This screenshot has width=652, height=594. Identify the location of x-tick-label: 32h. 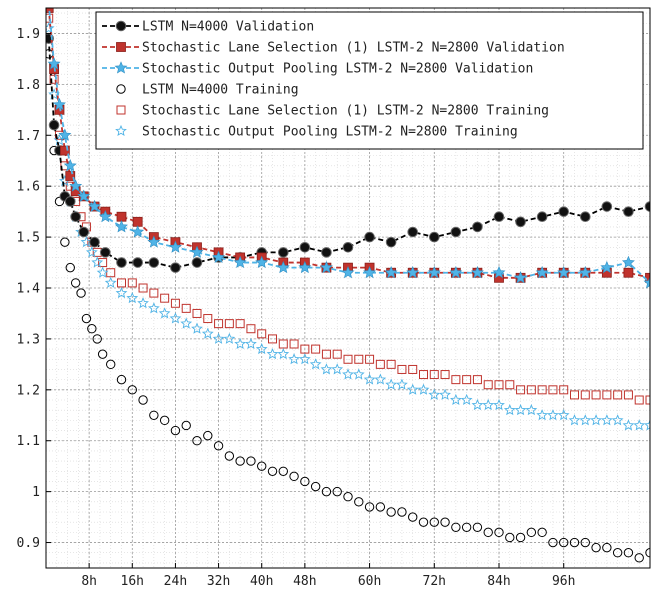
(218, 581).